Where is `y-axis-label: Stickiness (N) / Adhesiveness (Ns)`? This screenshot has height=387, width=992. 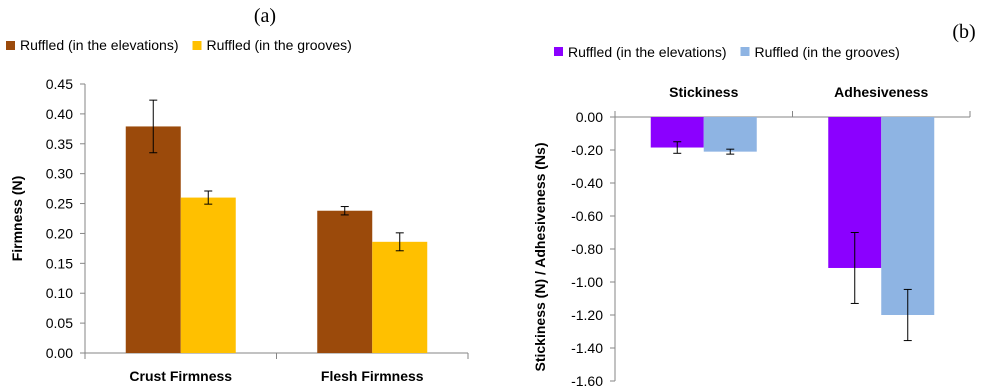 y-axis-label: Stickiness (N) / Adhesiveness (Ns) is located at coordinates (540, 256).